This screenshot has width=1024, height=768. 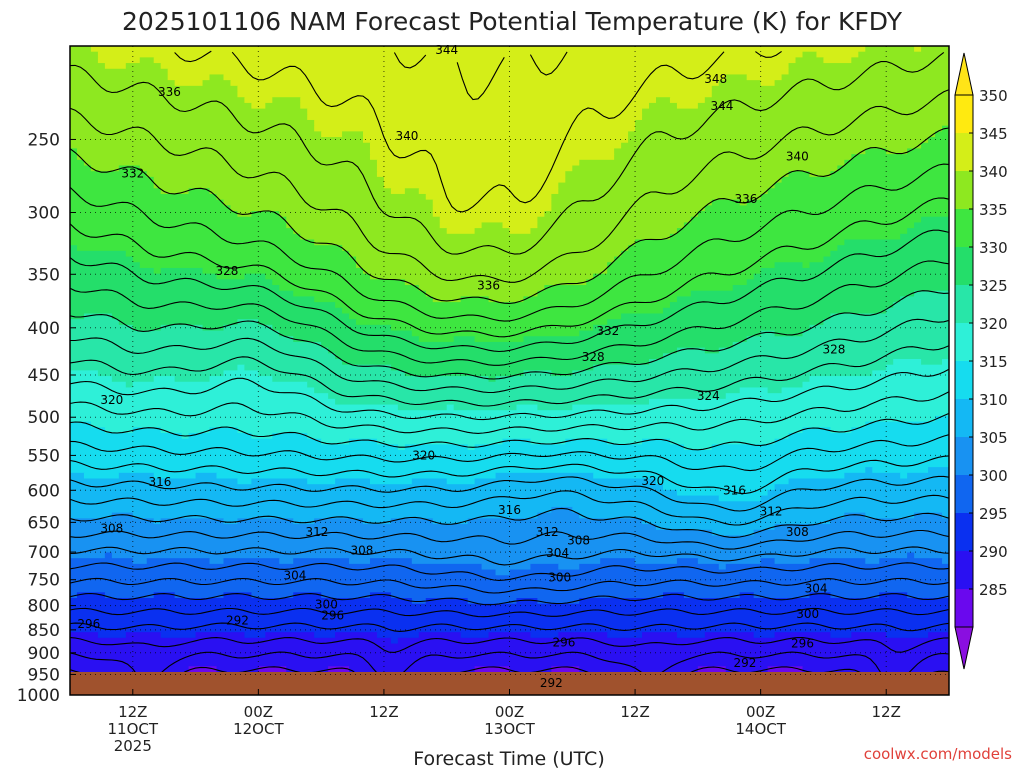 What do you see at coordinates (44, 631) in the screenshot?
I see `y-tick-label: 850` at bounding box center [44, 631].